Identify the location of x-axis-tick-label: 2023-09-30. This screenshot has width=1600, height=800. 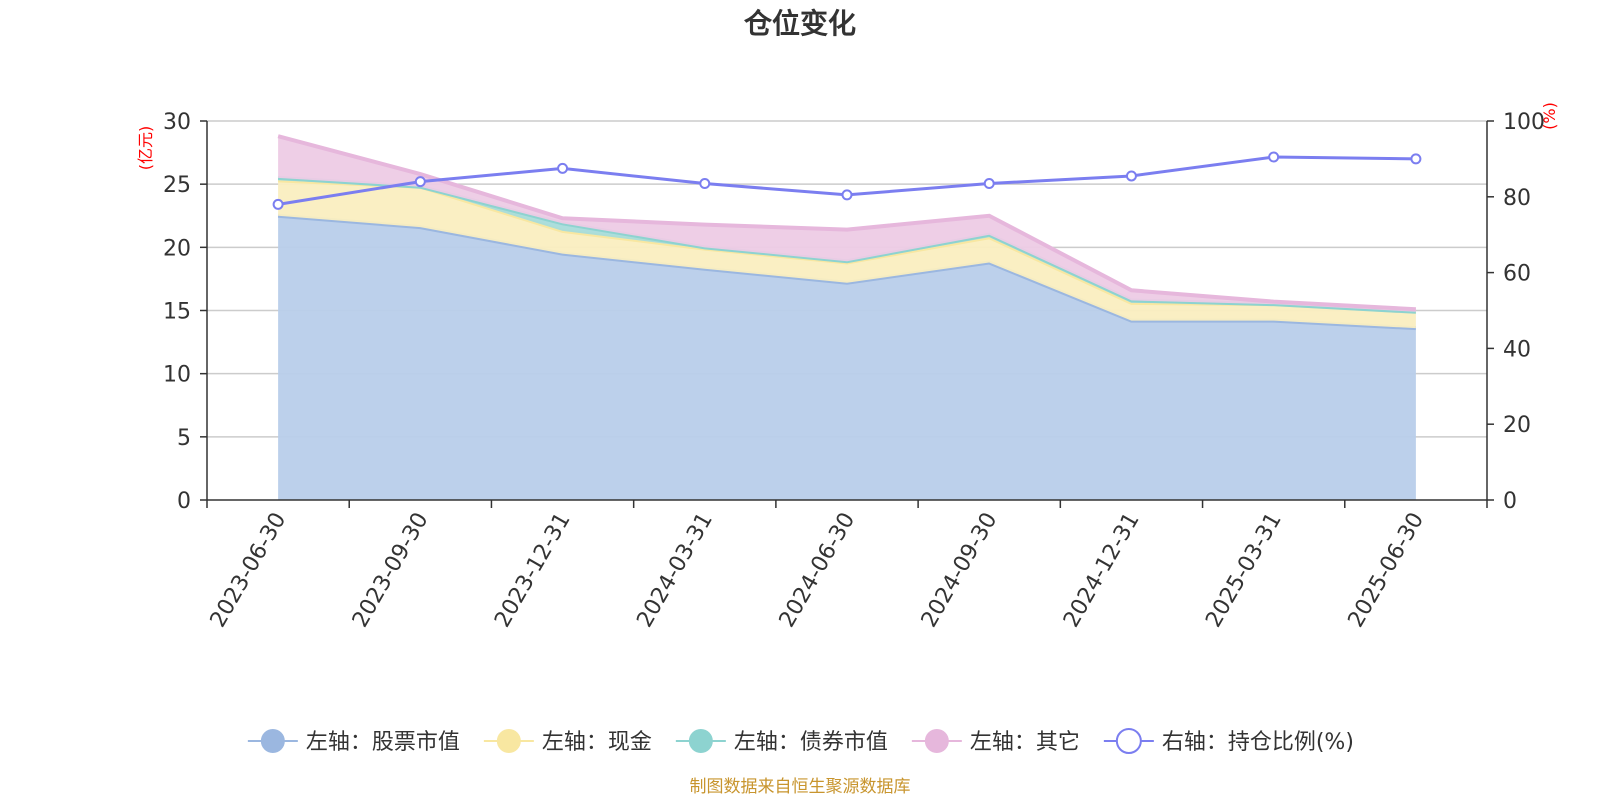
(391, 570).